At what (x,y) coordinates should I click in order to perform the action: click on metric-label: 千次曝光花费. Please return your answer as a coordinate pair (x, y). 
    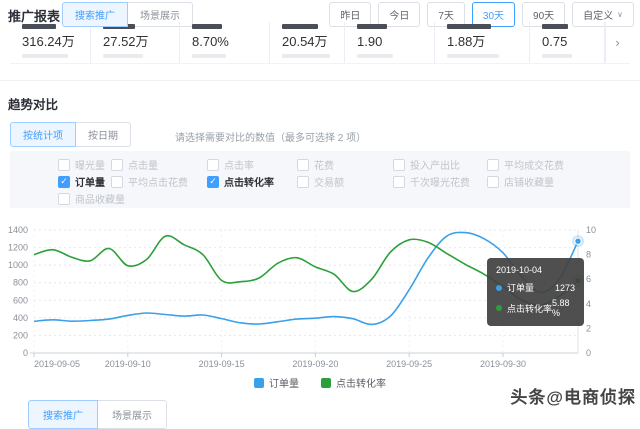
    Looking at the image, I should click on (440, 183).